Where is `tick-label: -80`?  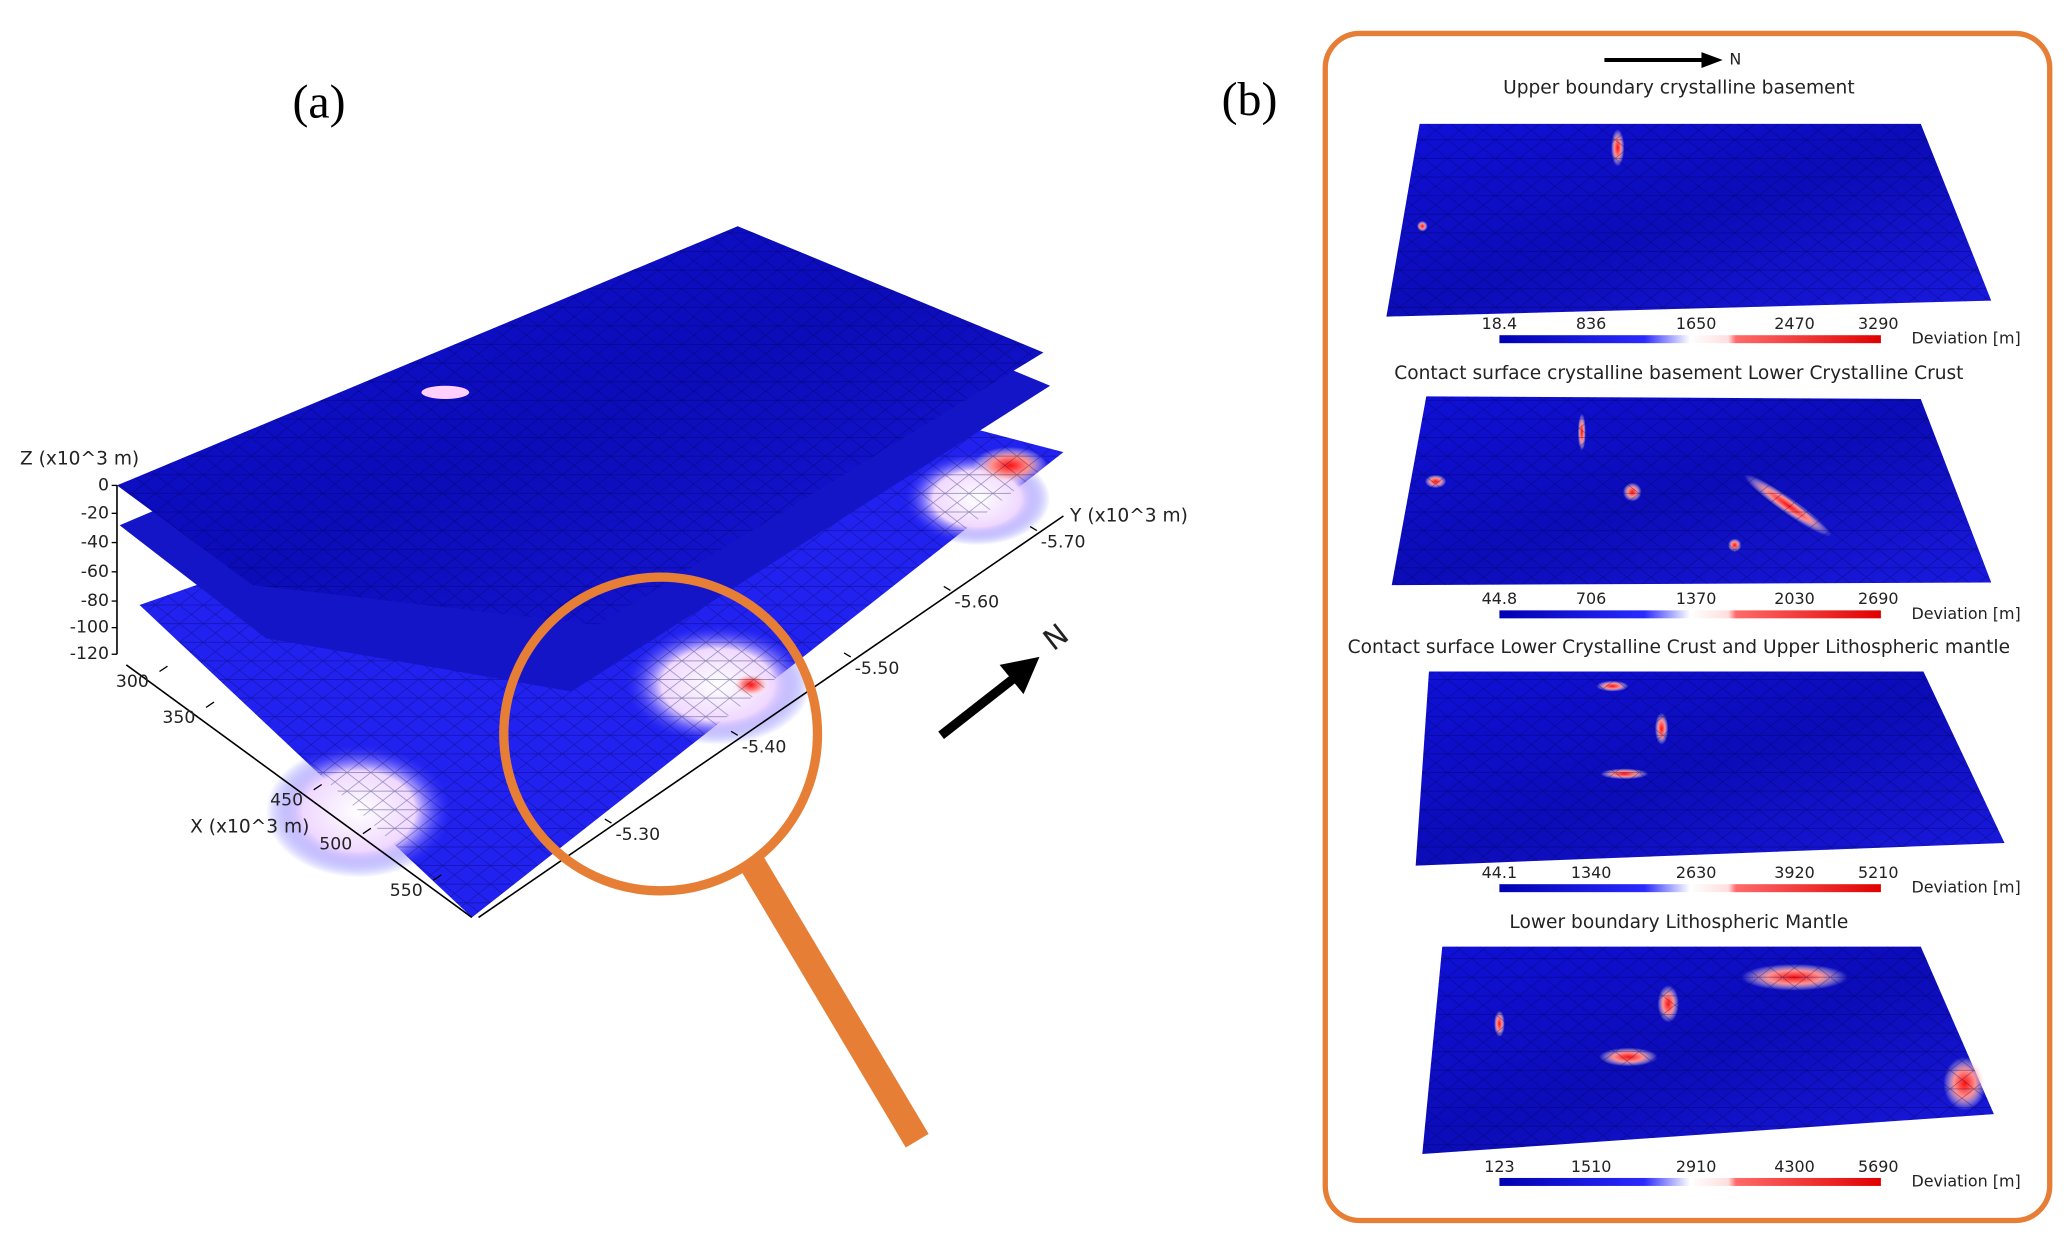 tick-label: -80 is located at coordinates (95, 601).